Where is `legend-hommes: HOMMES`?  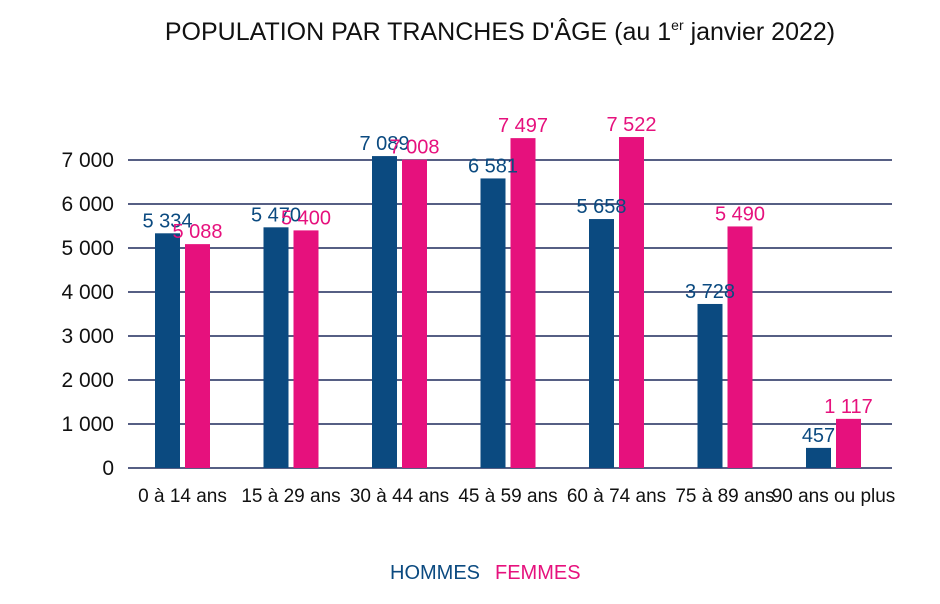
legend-hommes: HOMMES is located at coordinates (435, 573).